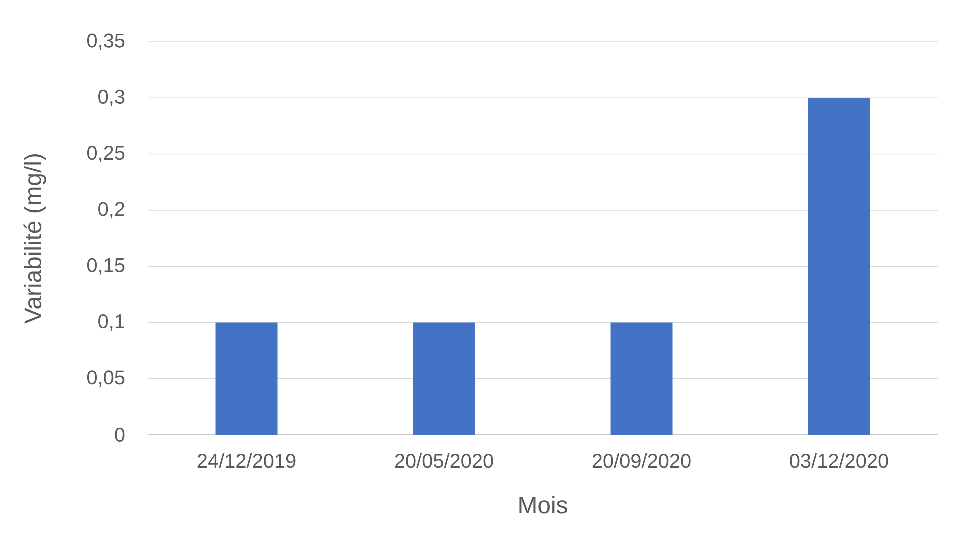 This screenshot has width=955, height=546. I want to click on x-tick-label: 24/12/2019, so click(247, 461).